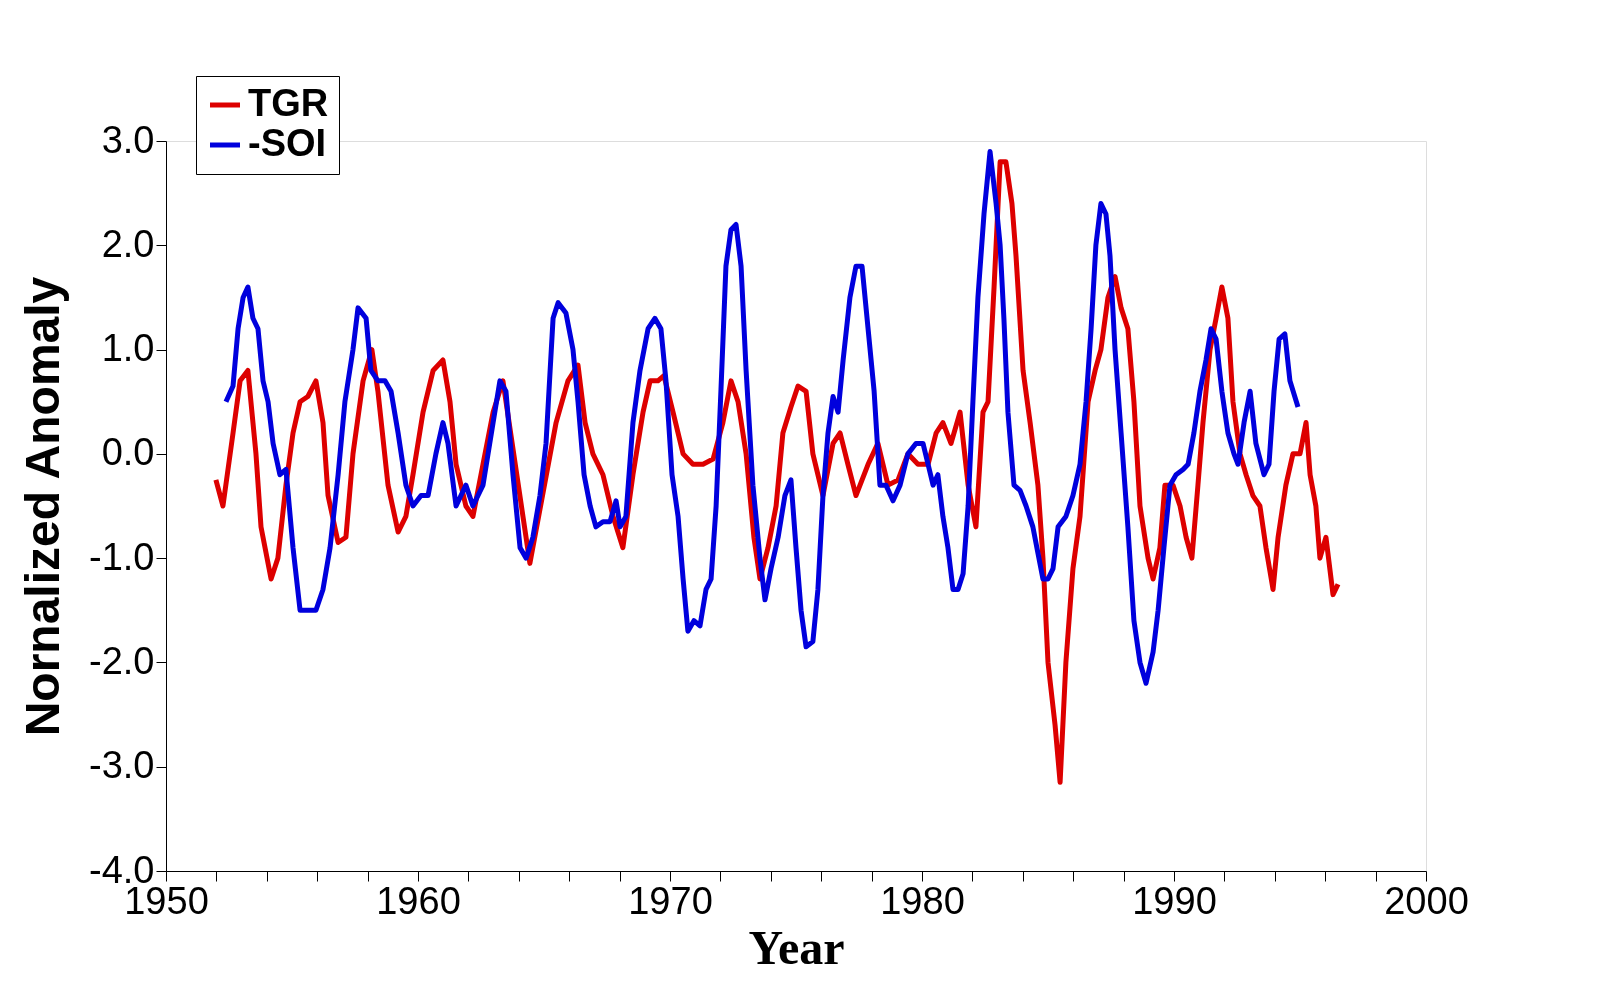 The image size is (1615, 981). Describe the element at coordinates (922, 900) in the screenshot. I see `x-tick-label: 1980` at that location.